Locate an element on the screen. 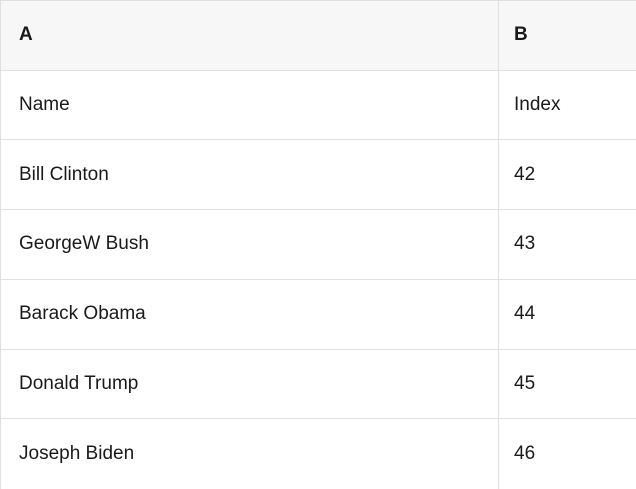 The width and height of the screenshot is (636, 489). cell-index: 44 is located at coordinates (567, 314).